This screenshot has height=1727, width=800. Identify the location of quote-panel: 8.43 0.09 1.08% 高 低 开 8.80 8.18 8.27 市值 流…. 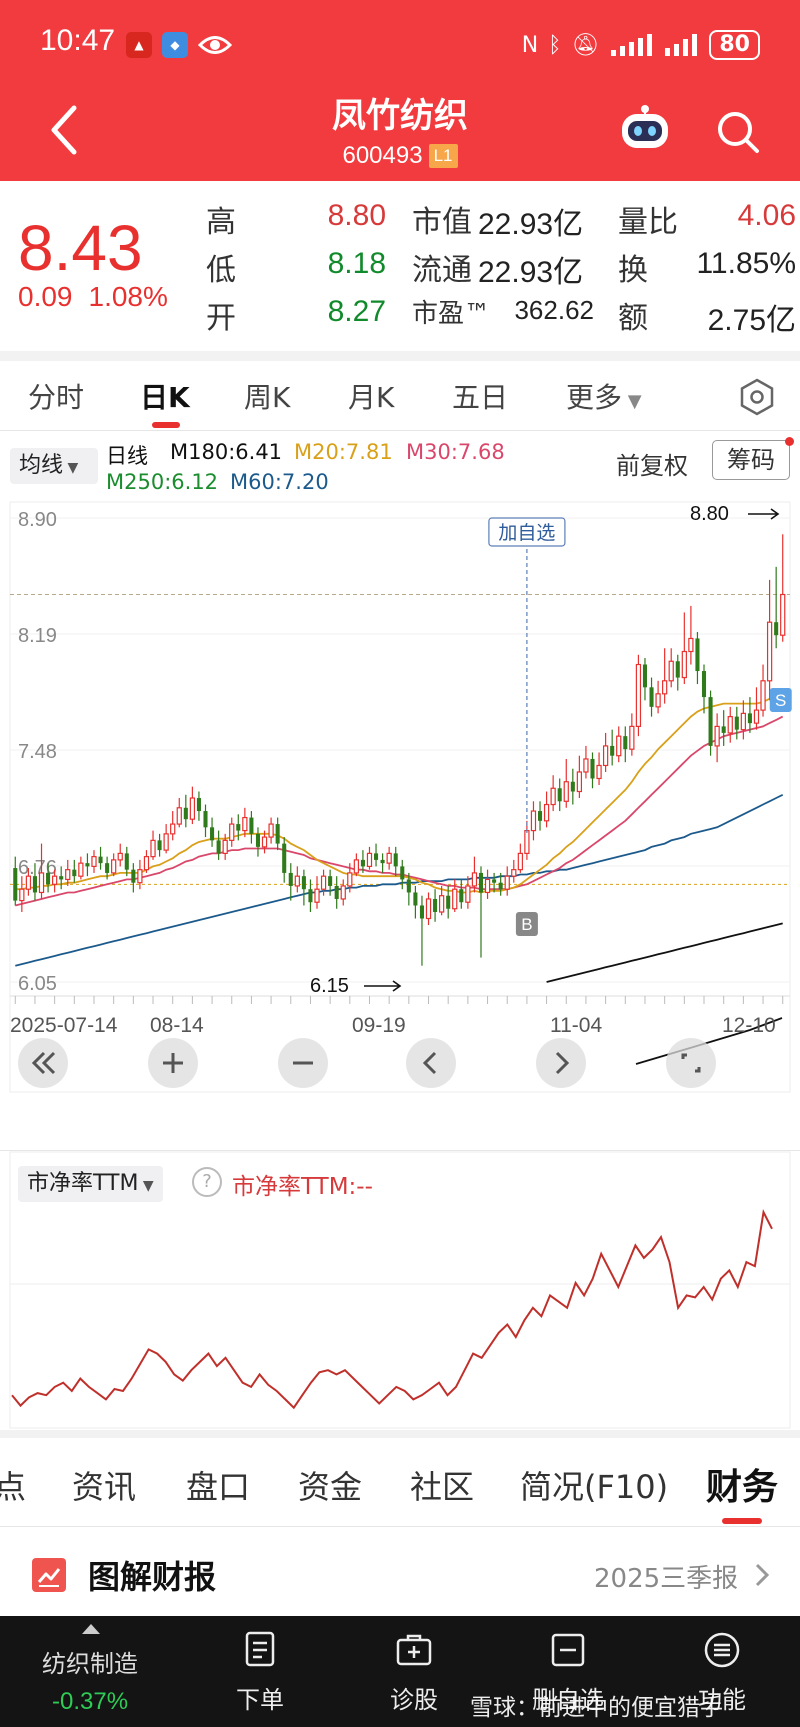
(400, 266).